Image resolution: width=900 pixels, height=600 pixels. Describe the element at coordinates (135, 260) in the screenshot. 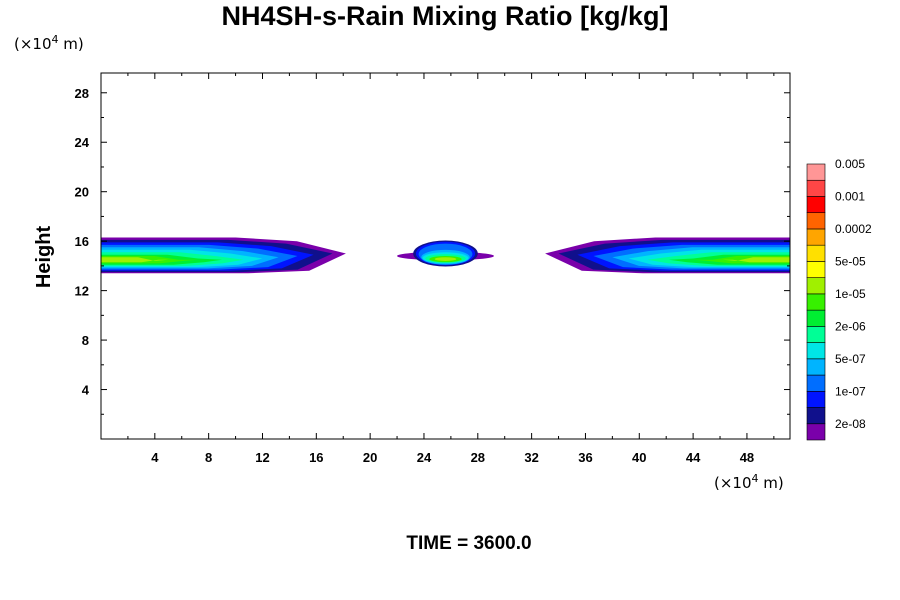

I see `contour-left-band` at that location.